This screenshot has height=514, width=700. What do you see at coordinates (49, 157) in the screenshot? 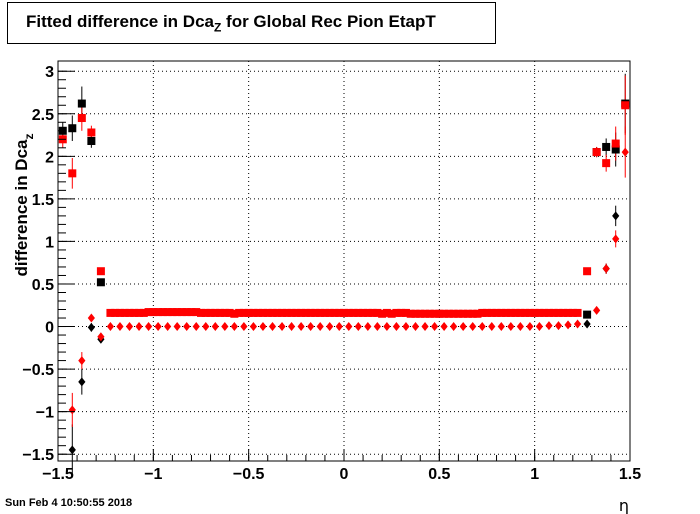
I see `y-tick-label: 2` at bounding box center [49, 157].